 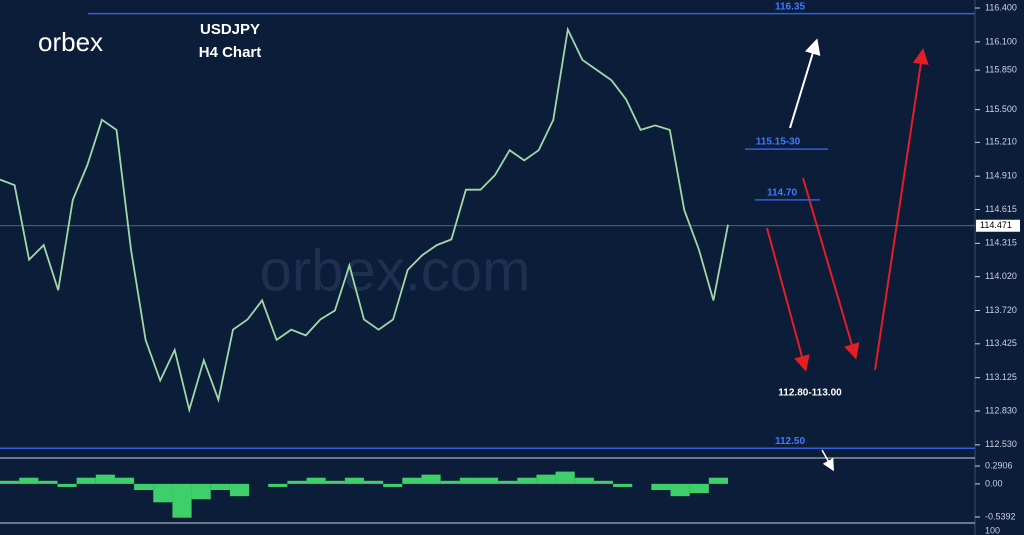 What do you see at coordinates (1001, 410) in the screenshot?
I see `y-tick-label: 112.830` at bounding box center [1001, 410].